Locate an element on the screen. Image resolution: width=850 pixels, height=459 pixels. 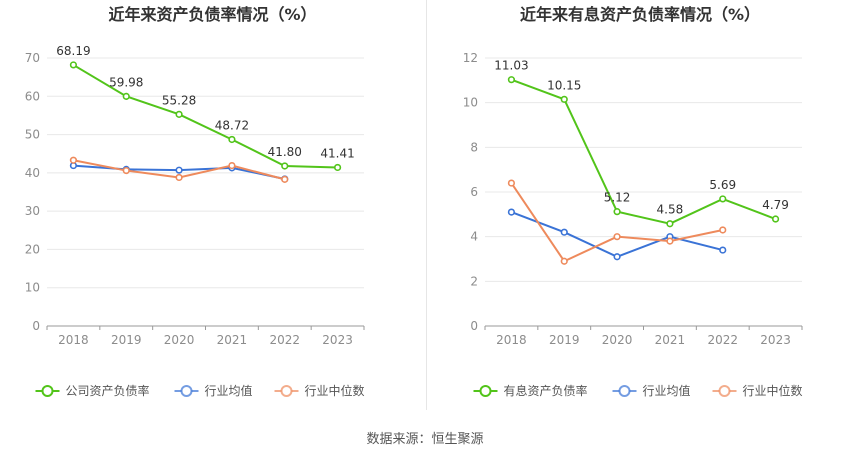
right-chart-legend-label: 行业均值 is located at coordinates (667, 390).